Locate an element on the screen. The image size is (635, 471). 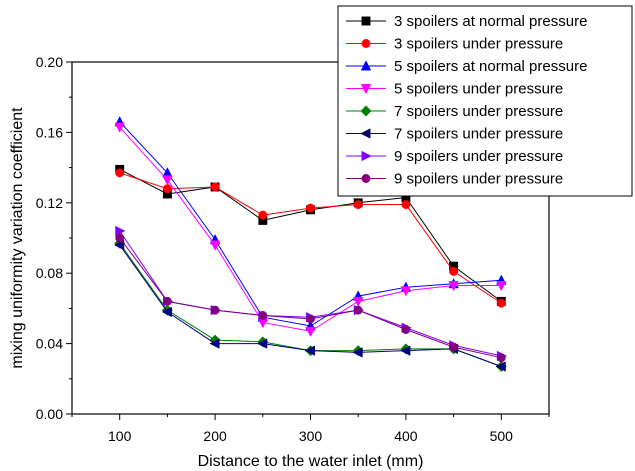
legend-item: 3 spoilers under pressure is located at coordinates (454, 44).